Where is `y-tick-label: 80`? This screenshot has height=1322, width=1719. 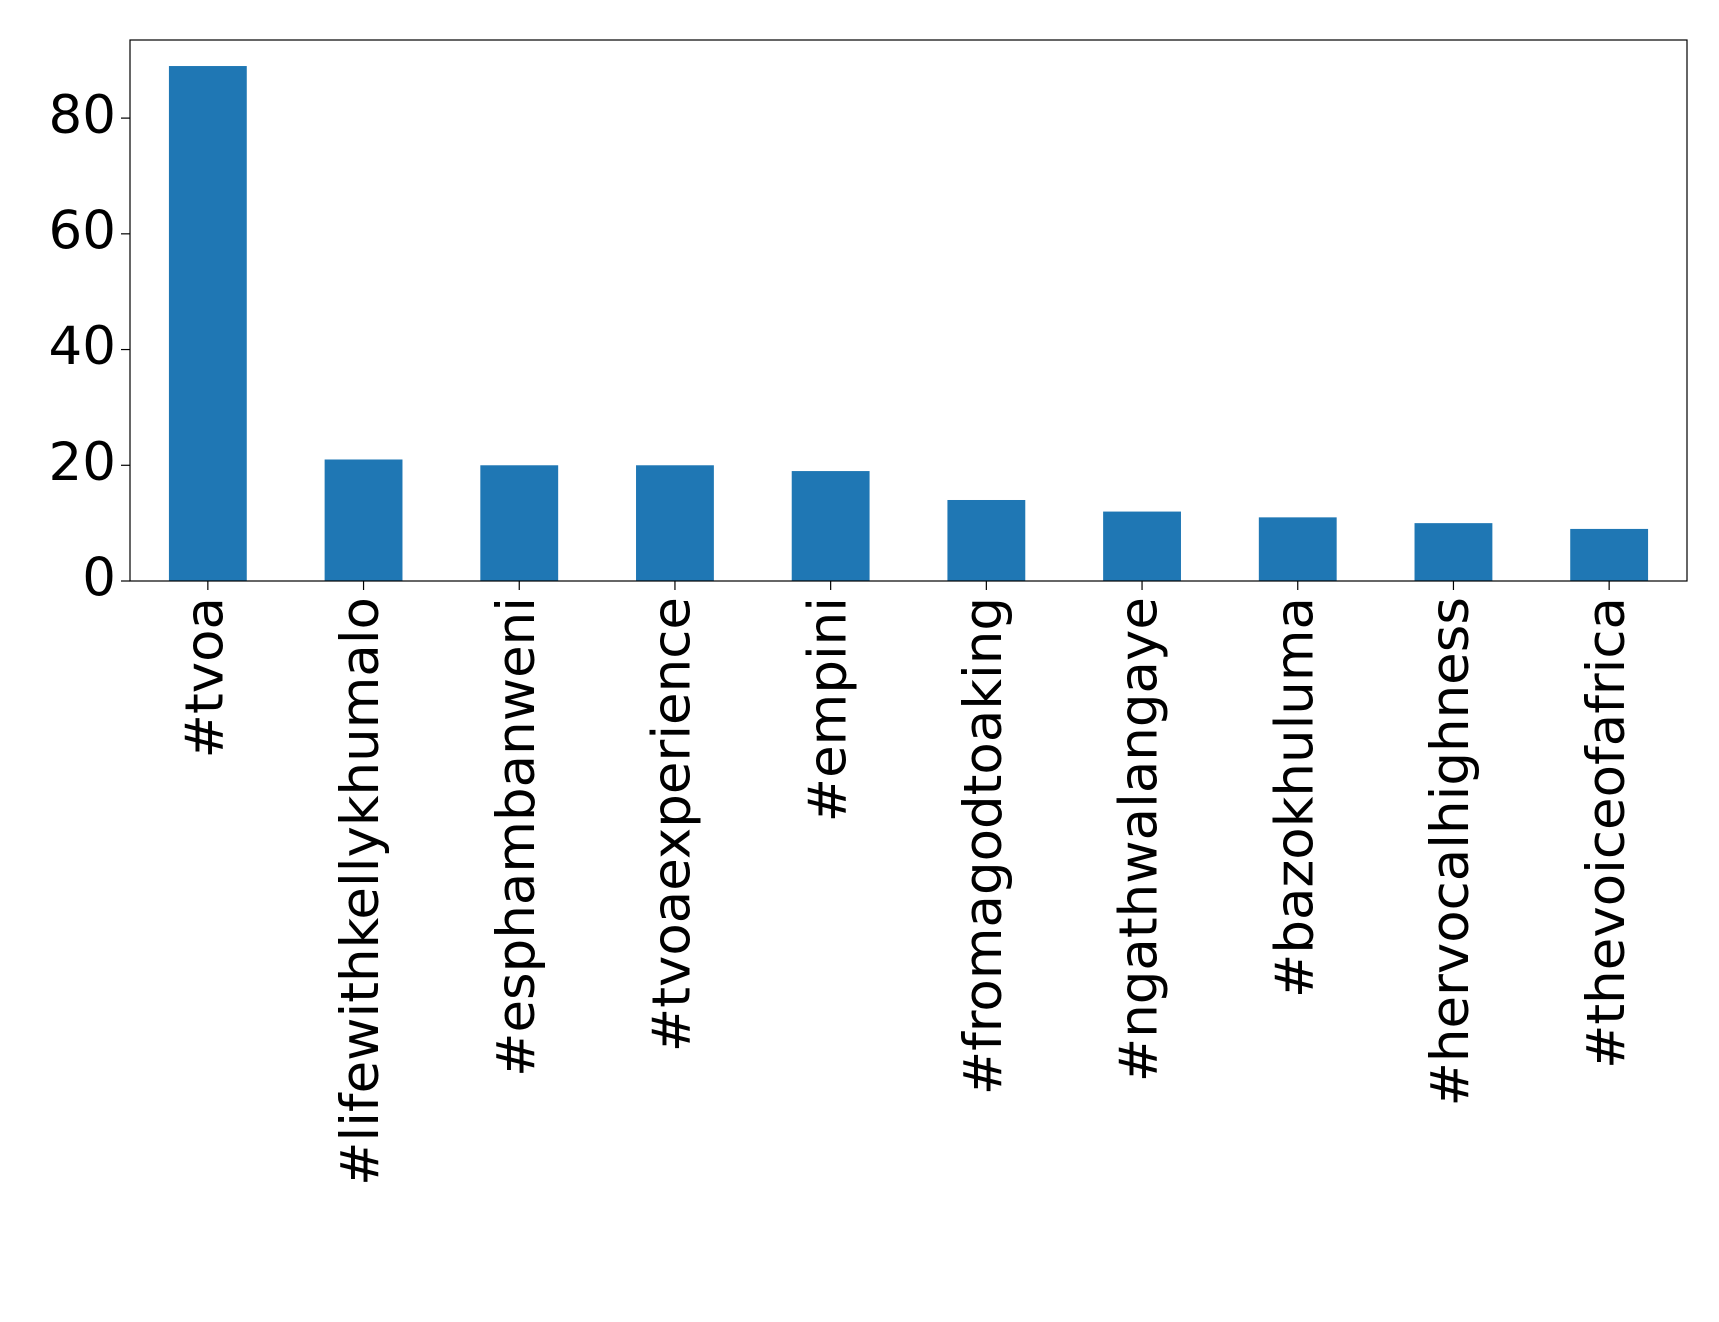 y-tick-label: 80 is located at coordinates (82, 115).